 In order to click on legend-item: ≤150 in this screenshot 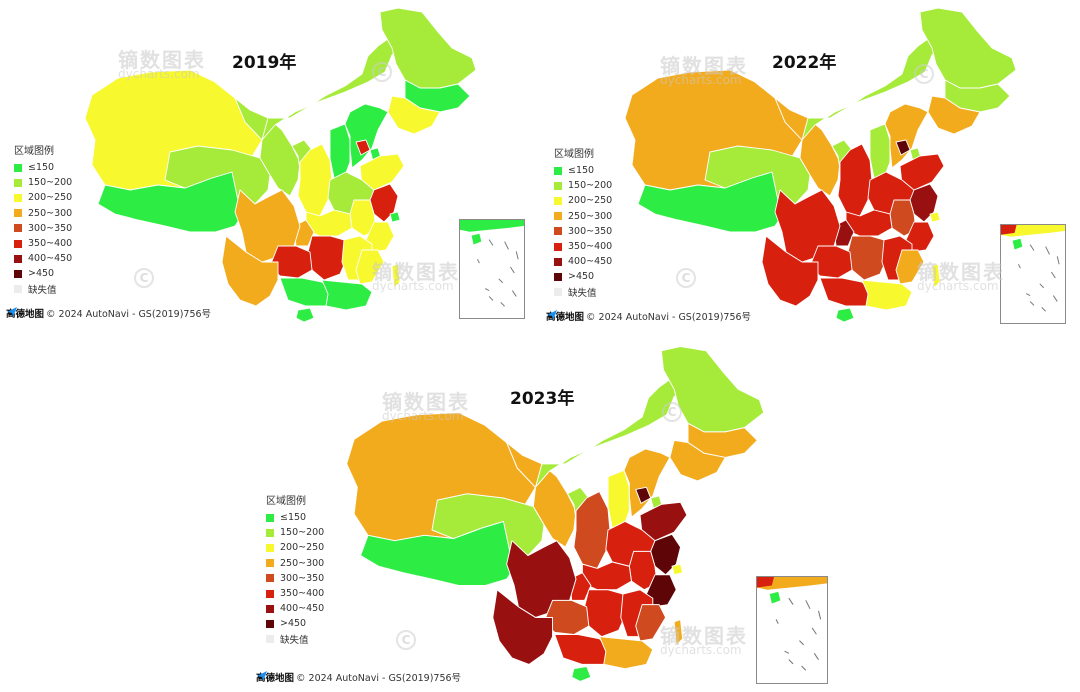, I will do `click(41, 167)`.